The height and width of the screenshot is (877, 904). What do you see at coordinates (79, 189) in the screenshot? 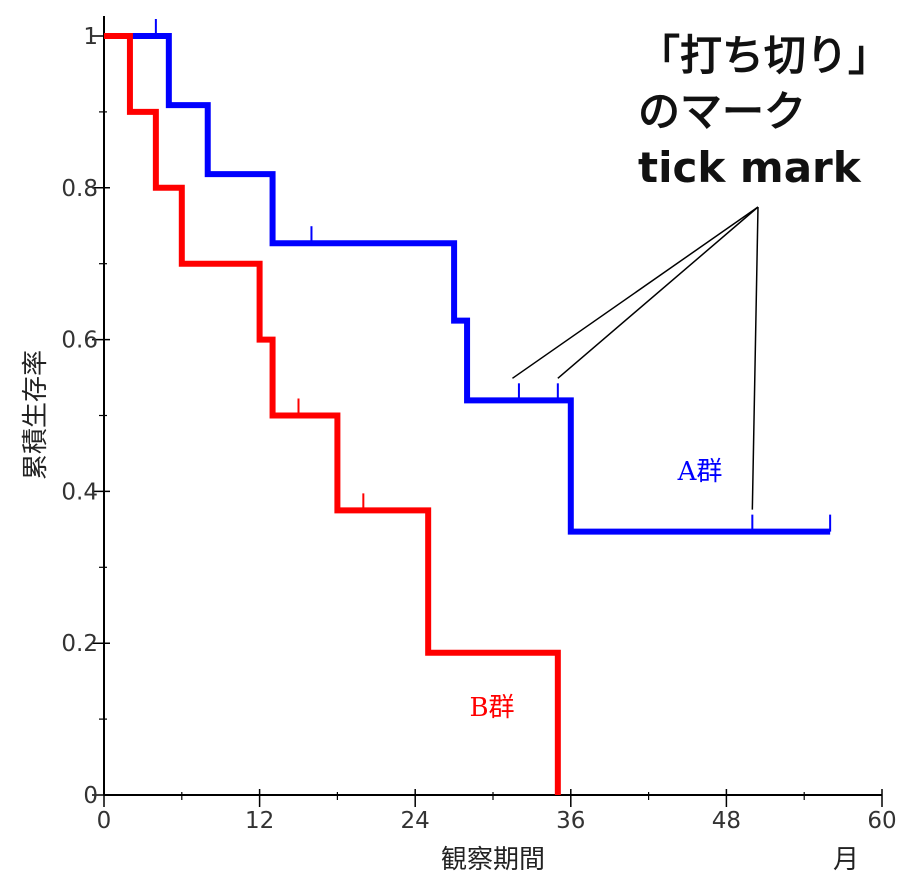
I see `y-tick-label: 0.8` at bounding box center [79, 189].